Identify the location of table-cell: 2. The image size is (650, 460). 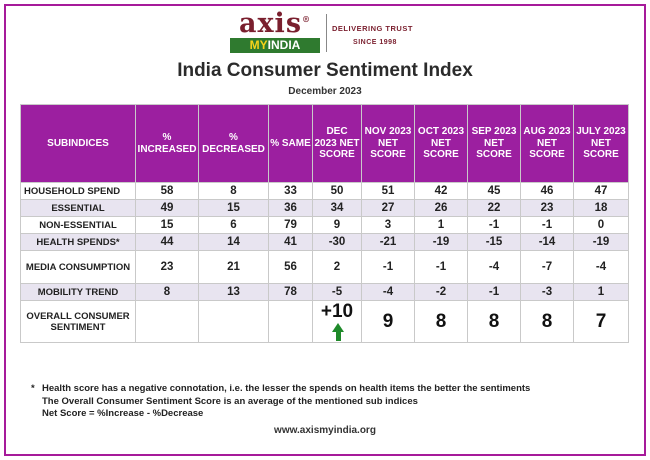
(337, 267).